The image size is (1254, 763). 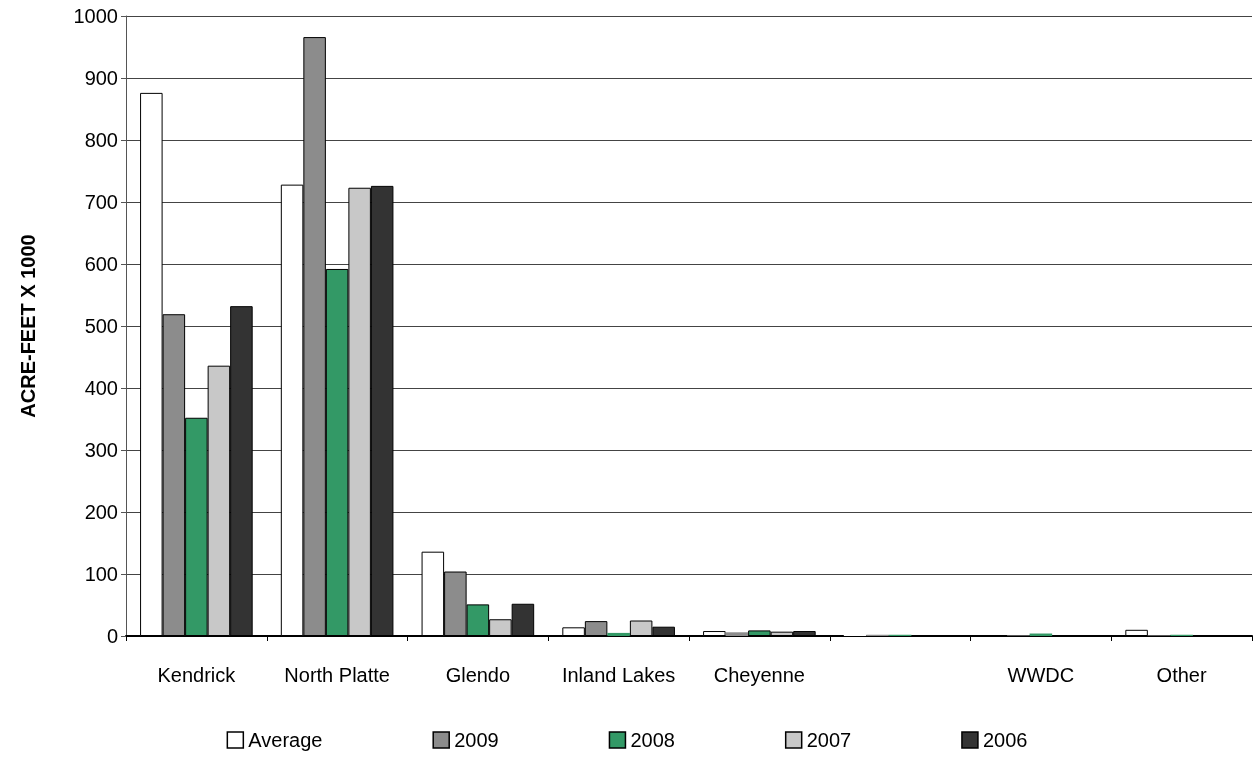 I want to click on y-tick-label: 100, so click(x=101, y=574).